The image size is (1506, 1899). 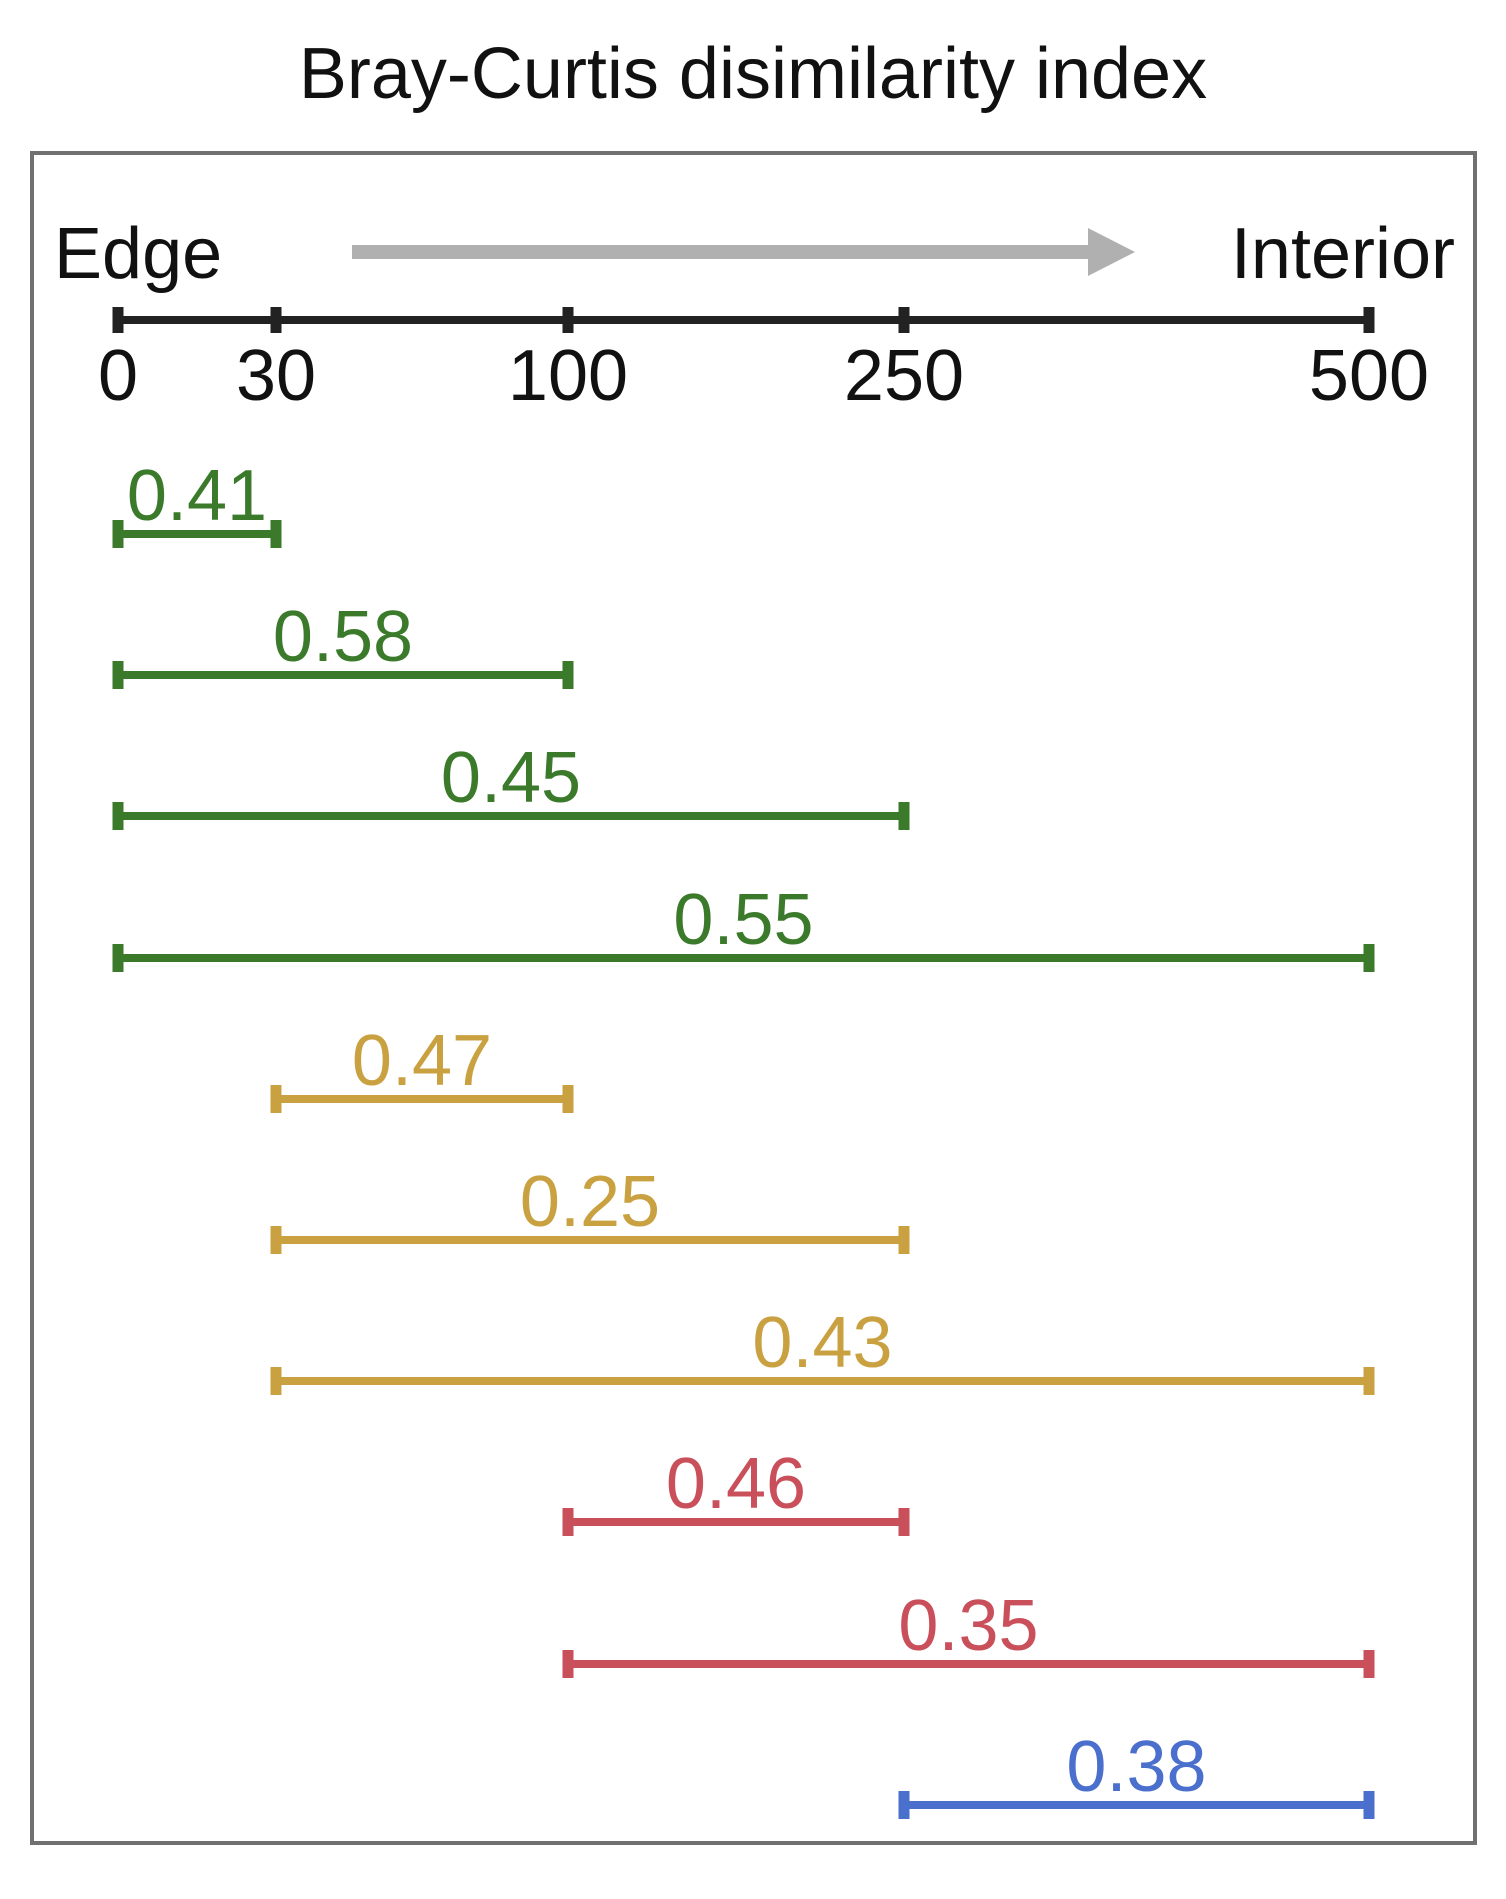 What do you see at coordinates (763, 361) in the screenshot?
I see `distance-axis: 0 30 100 250 500` at bounding box center [763, 361].